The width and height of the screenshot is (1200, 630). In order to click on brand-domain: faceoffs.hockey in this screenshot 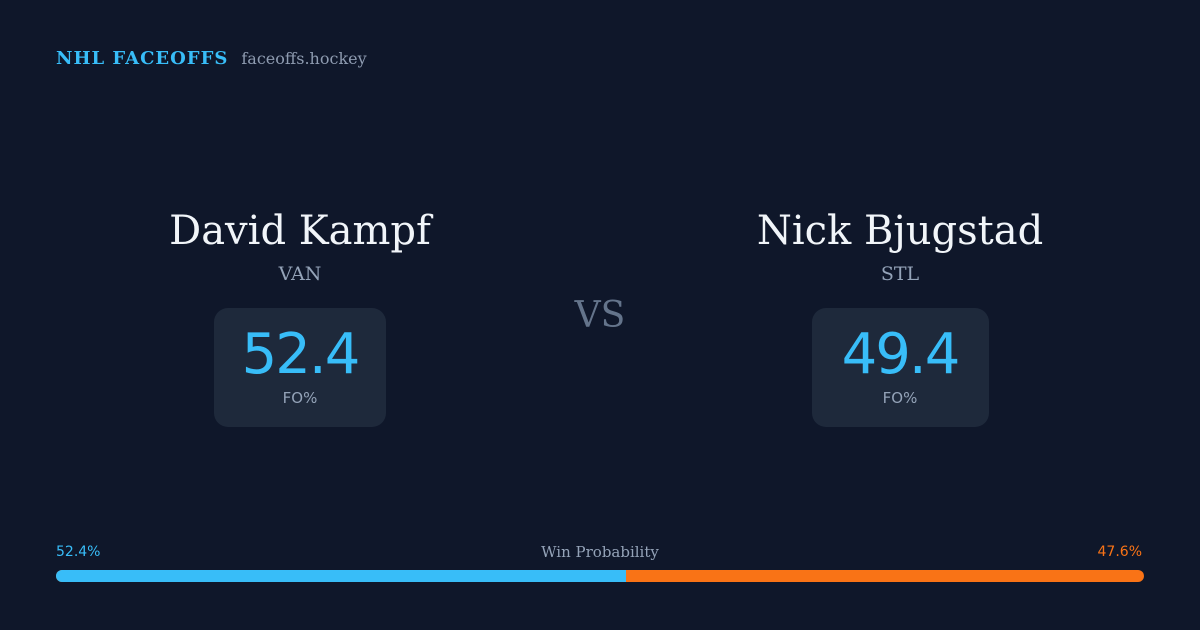, I will do `click(304, 58)`.